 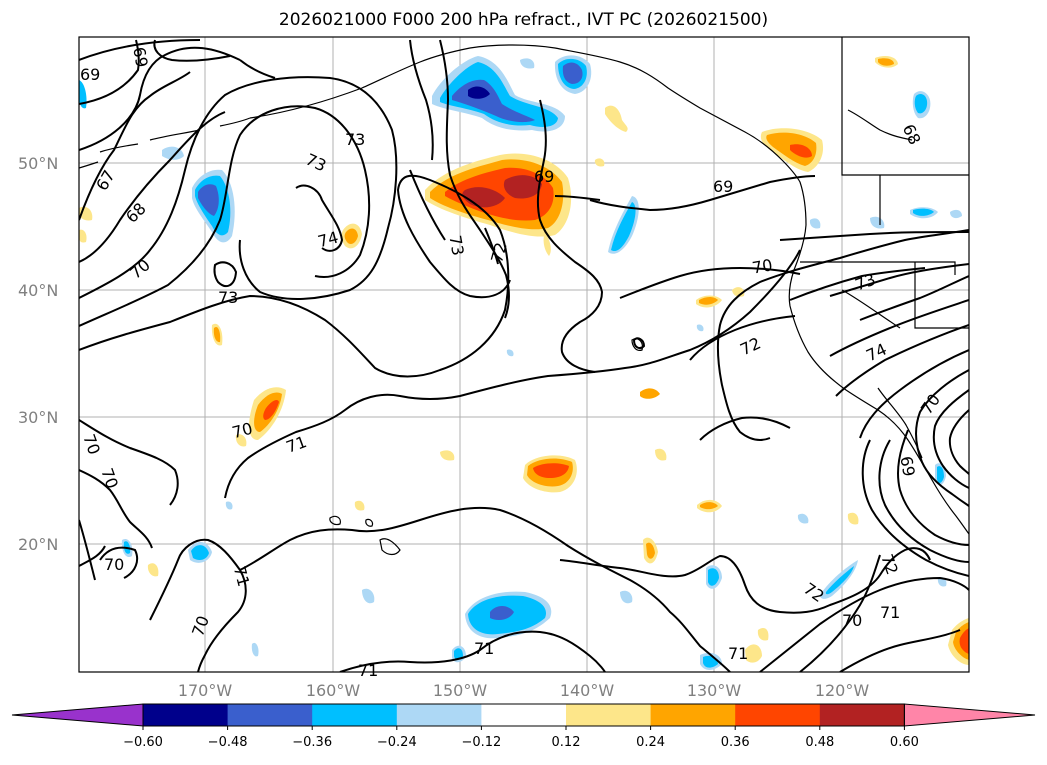 What do you see at coordinates (587, 690) in the screenshot?
I see `lon-label: 140°W` at bounding box center [587, 690].